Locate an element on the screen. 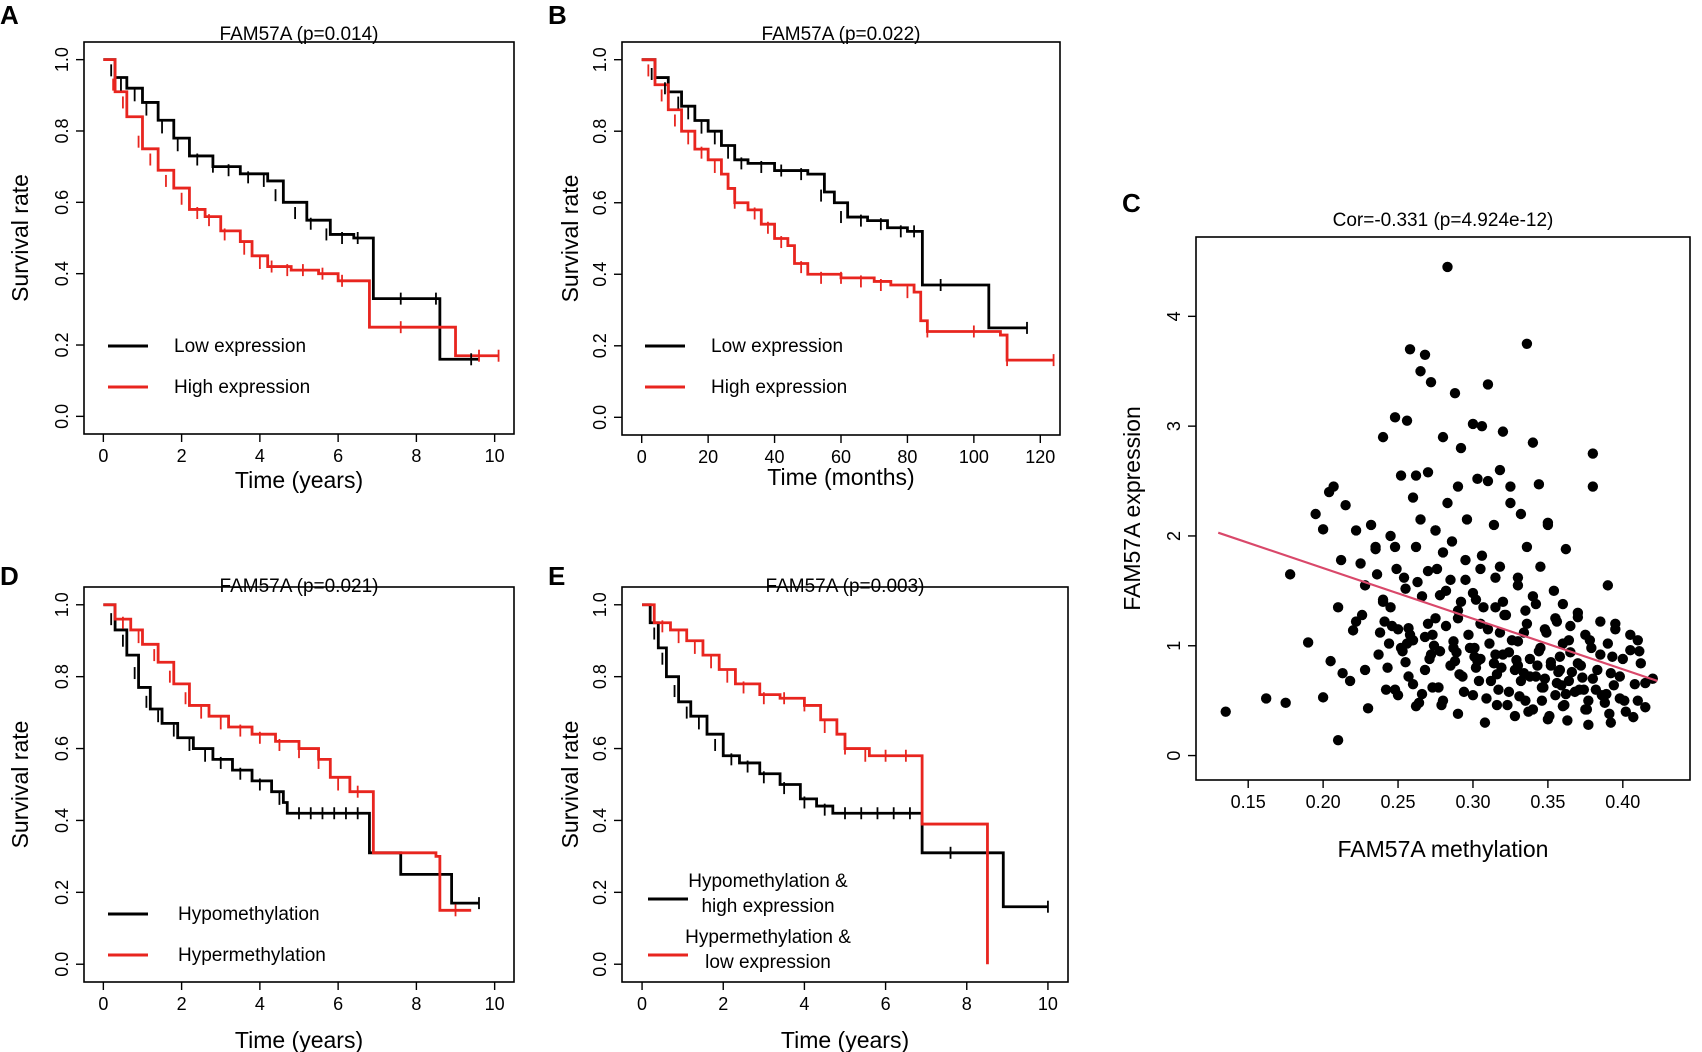  panel-letter: B is located at coordinates (557, 15).